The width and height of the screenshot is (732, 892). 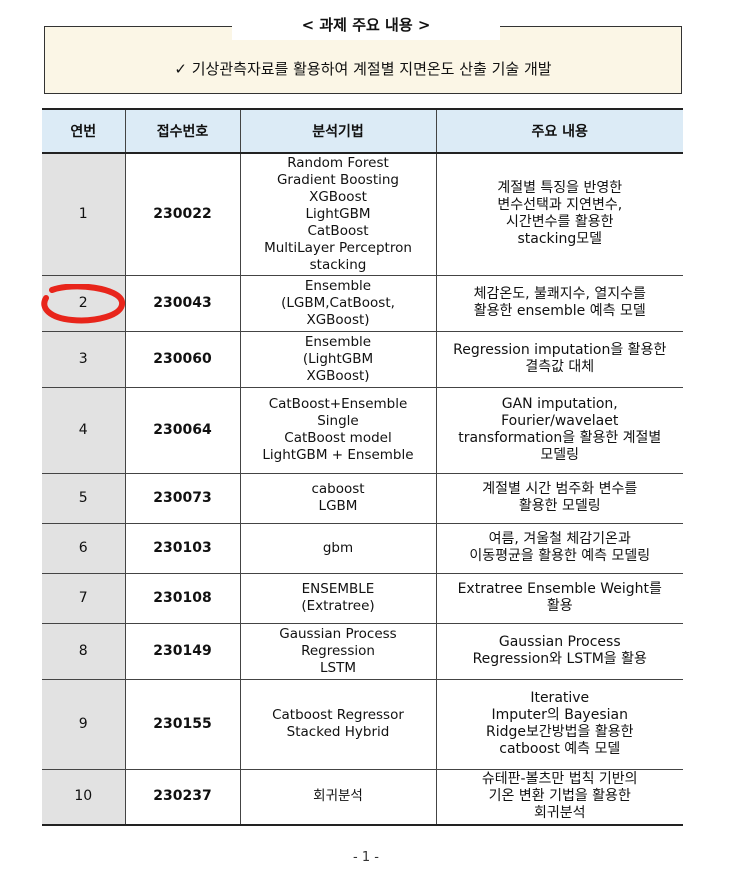 I want to click on method-line: CatBoost model, so click(x=338, y=438).